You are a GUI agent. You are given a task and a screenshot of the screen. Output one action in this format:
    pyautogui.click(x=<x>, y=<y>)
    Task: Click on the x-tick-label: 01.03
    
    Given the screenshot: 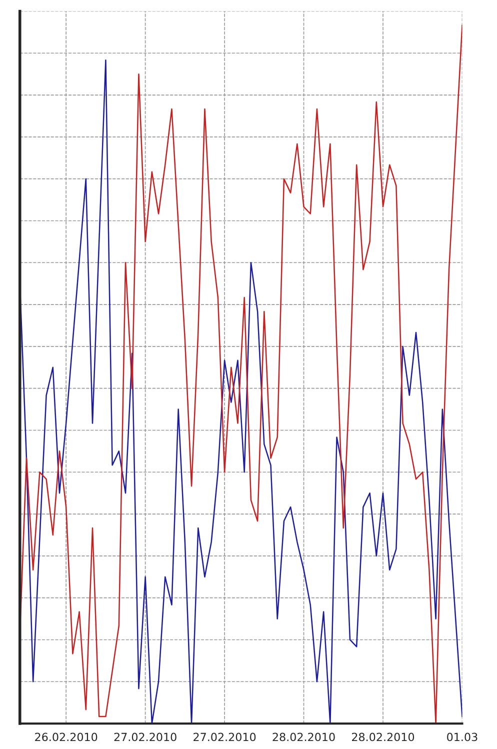 What is the action you would take?
    pyautogui.click(x=462, y=737)
    